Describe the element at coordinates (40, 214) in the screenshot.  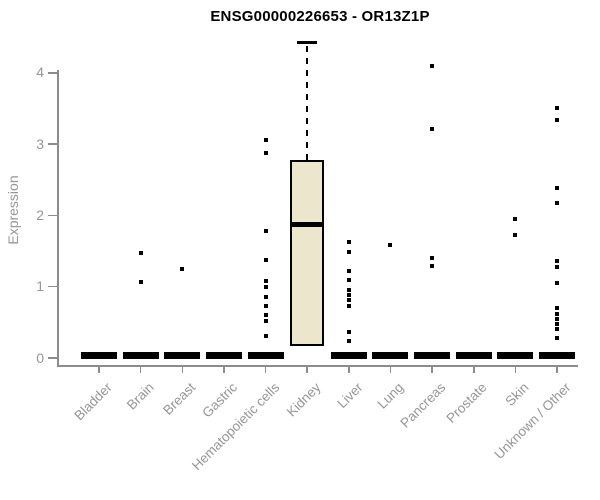
I see `y-tick-label: 2` at that location.